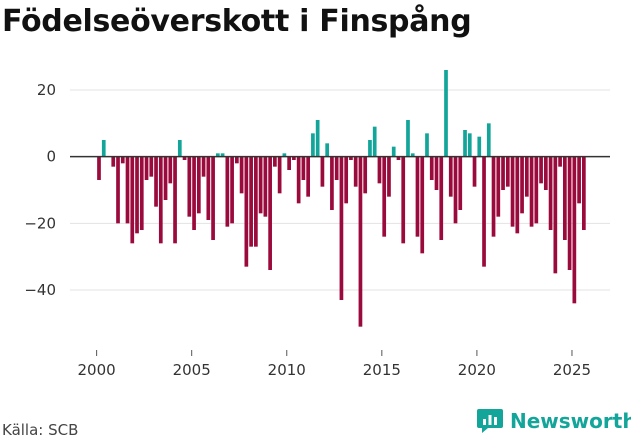 This screenshot has height=439, width=631. Describe the element at coordinates (40, 430) in the screenshot. I see `source-label: Källa: SCB` at that location.